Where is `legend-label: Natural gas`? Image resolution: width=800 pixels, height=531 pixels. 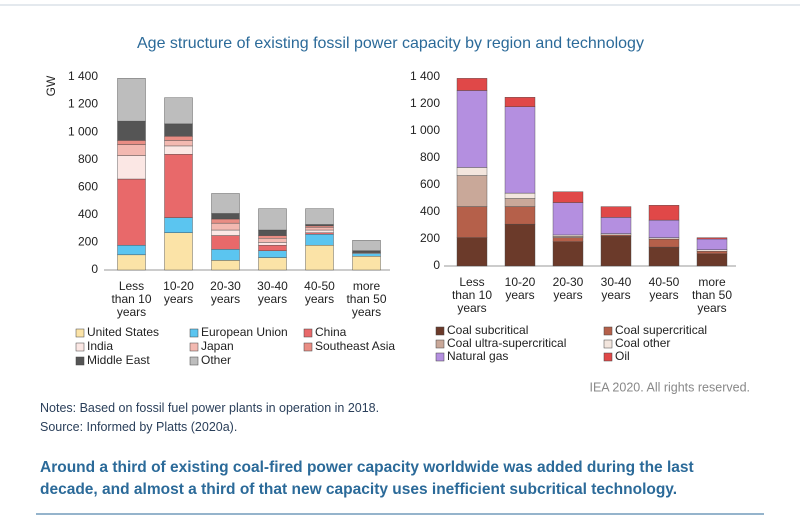
legend-label: Natural gas is located at coordinates (477, 356).